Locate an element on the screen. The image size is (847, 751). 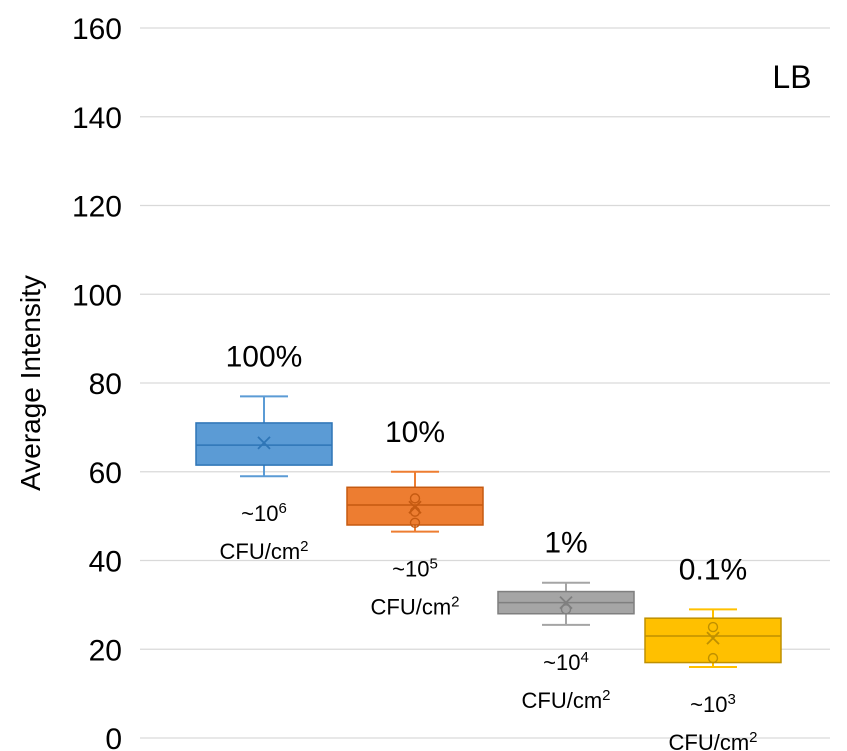
percent-label: 1% is located at coordinates (565, 543).